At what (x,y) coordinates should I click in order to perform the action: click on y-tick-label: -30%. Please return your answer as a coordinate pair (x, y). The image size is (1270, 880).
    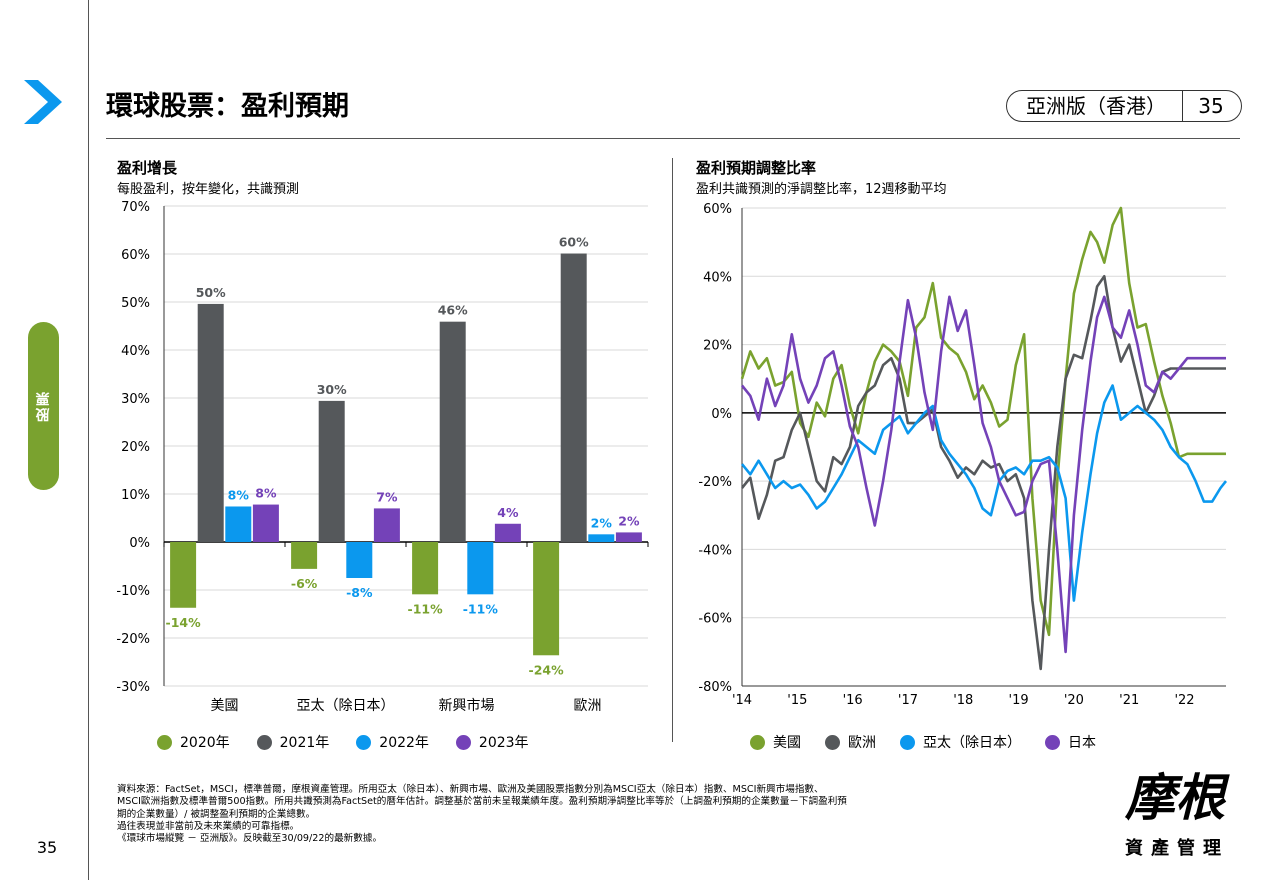
    Looking at the image, I should click on (133, 687).